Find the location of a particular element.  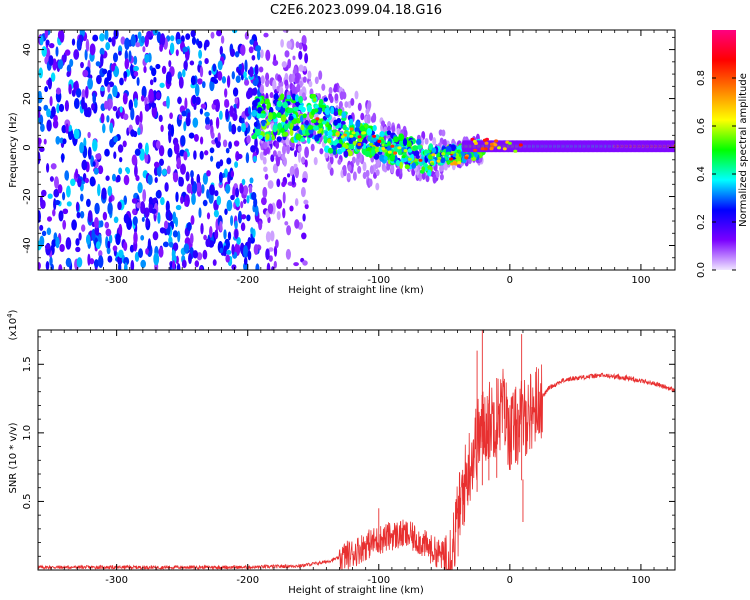

snr-multiplier: (x104) is located at coordinates (12, 324).